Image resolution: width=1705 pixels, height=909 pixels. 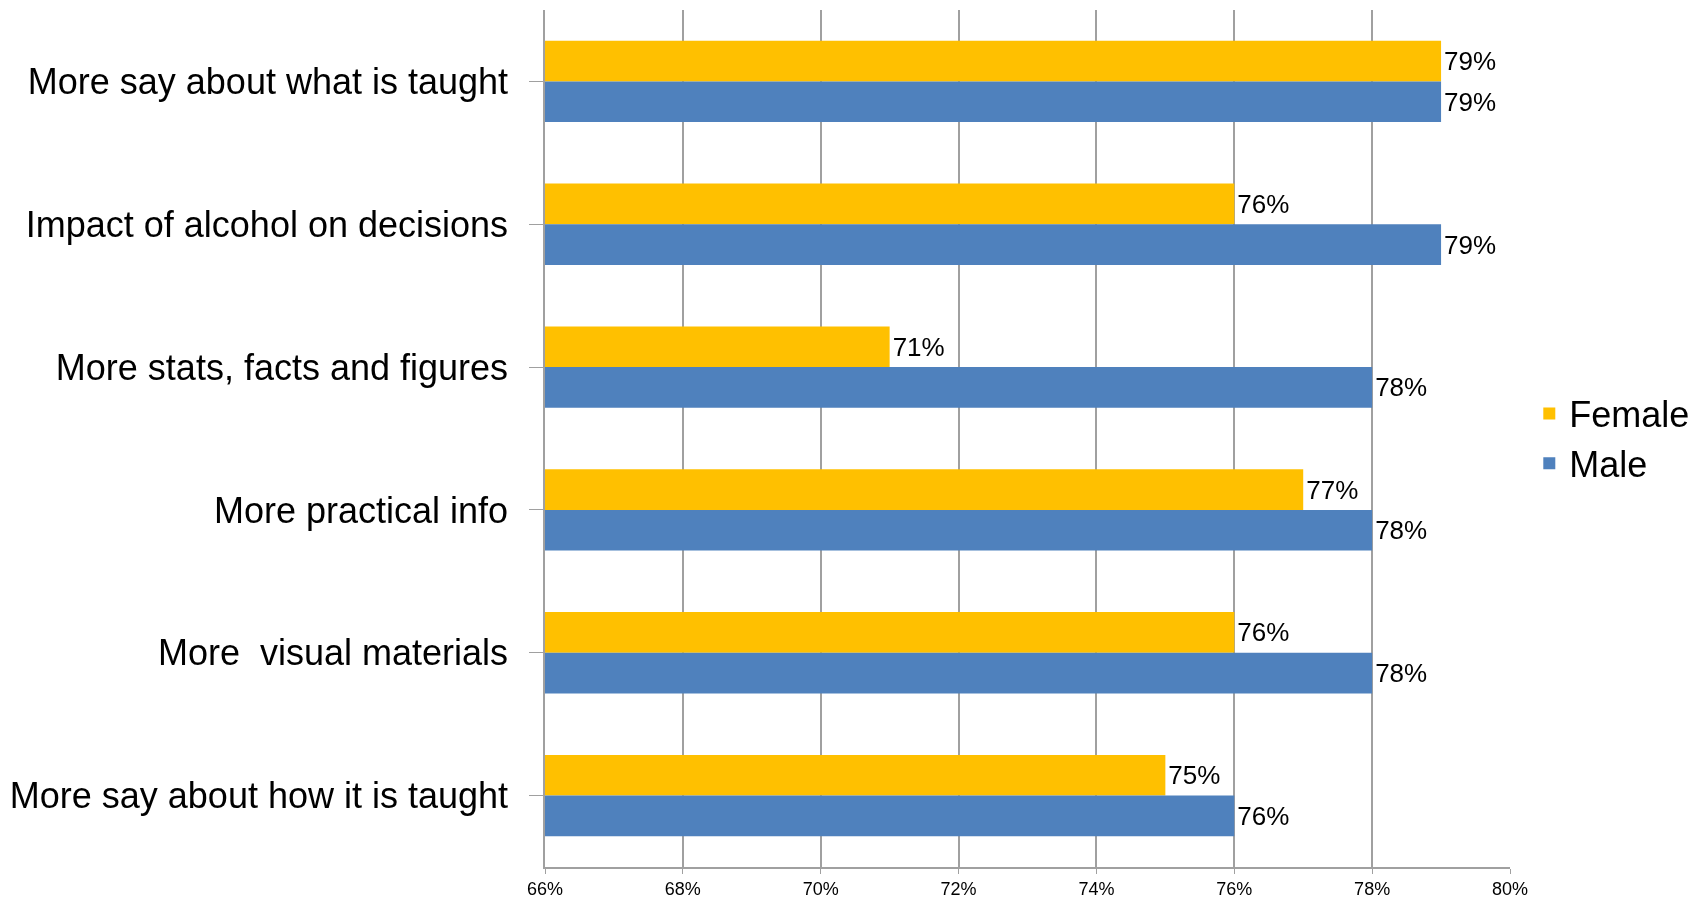 I want to click on x-tick-label: 68%, so click(x=682, y=889).